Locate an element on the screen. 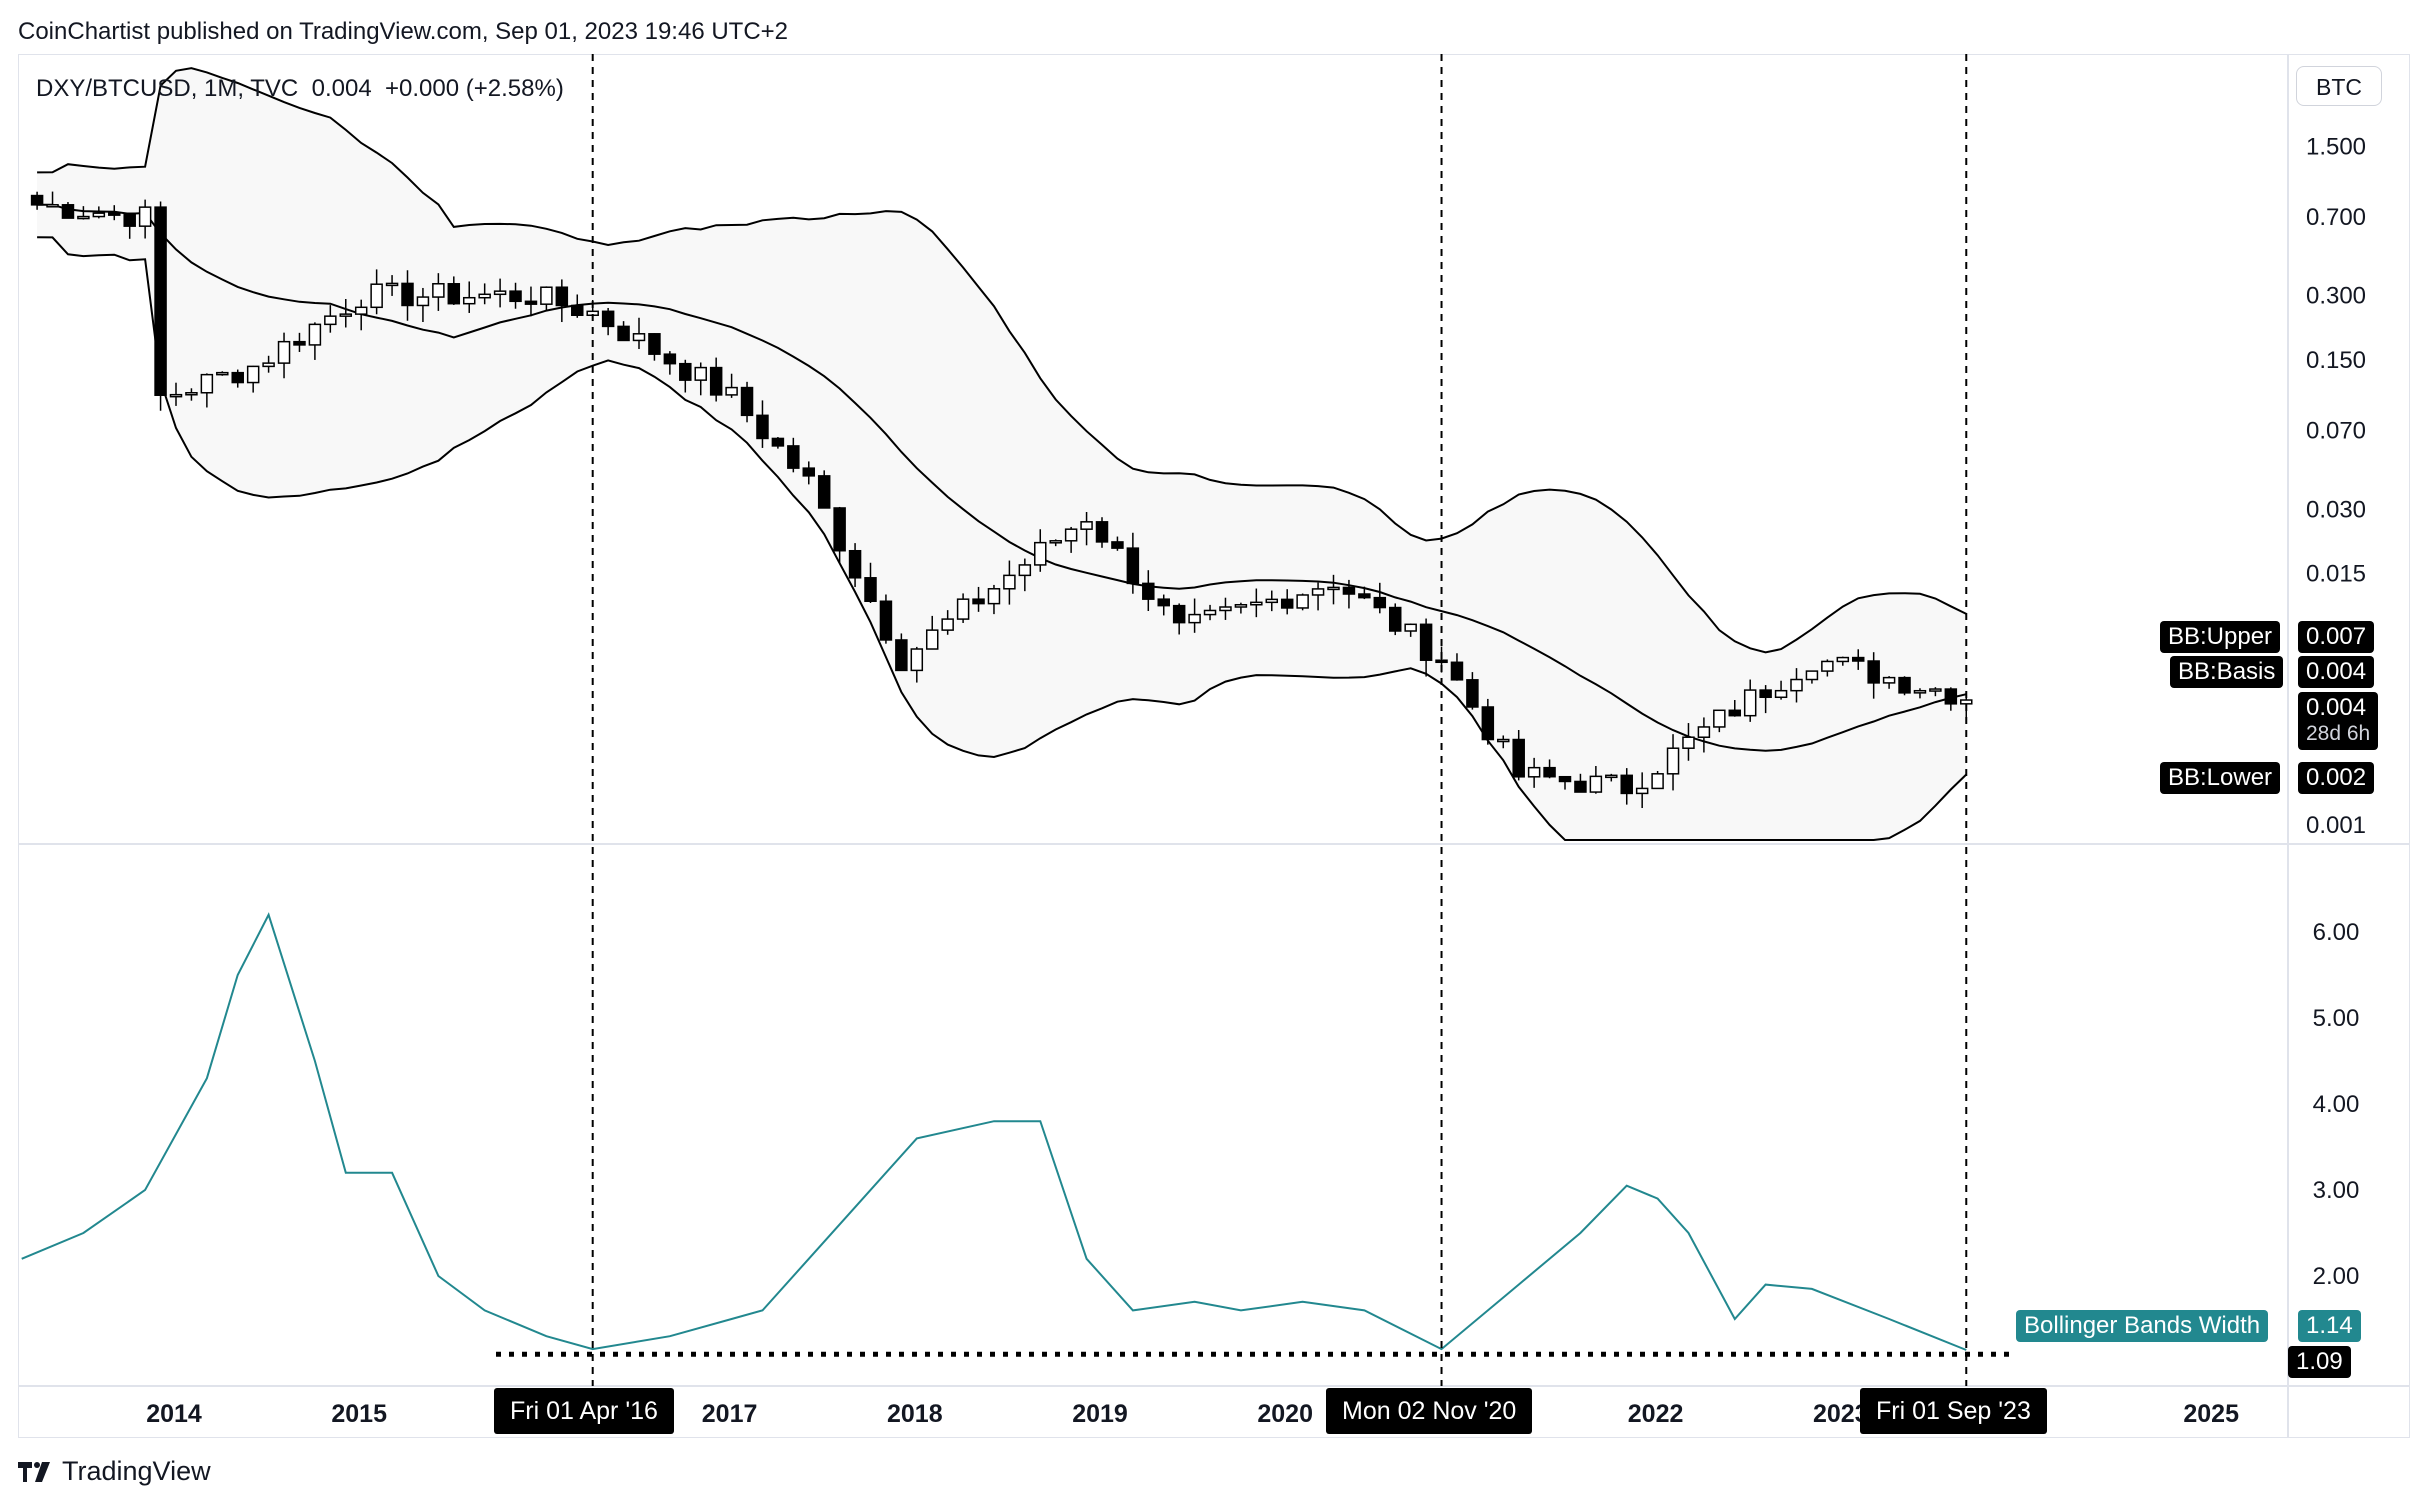 This screenshot has height=1510, width=2428. time-tick-label: 2025 is located at coordinates (2211, 1414).